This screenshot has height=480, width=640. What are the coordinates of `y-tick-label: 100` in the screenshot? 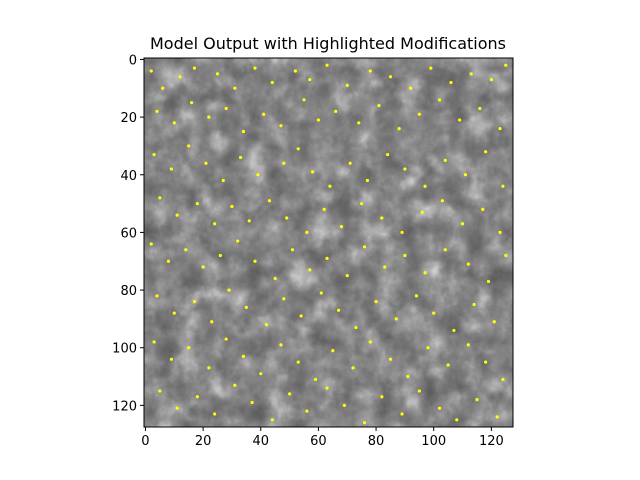 It's located at (124, 349).